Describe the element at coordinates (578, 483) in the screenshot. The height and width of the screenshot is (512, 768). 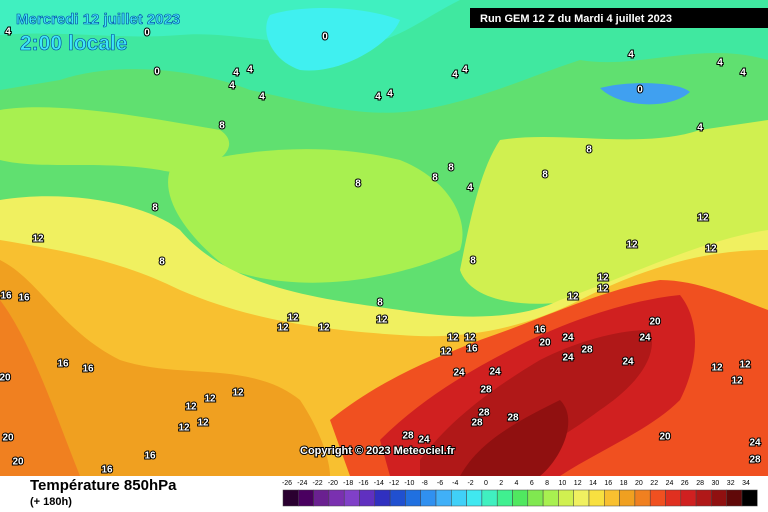
I see `scale-label: 12` at that location.